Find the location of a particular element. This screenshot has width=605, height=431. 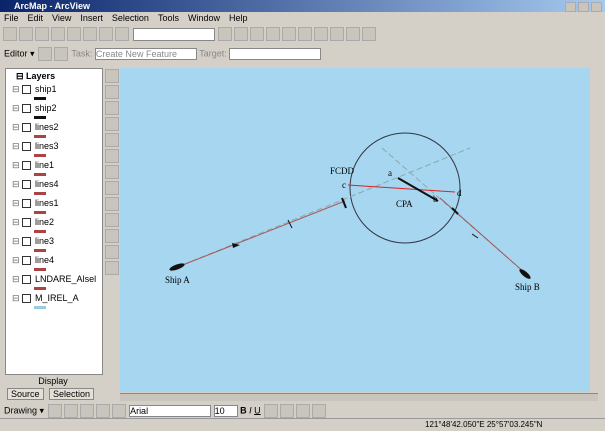

window-controls is located at coordinates (583, 7).